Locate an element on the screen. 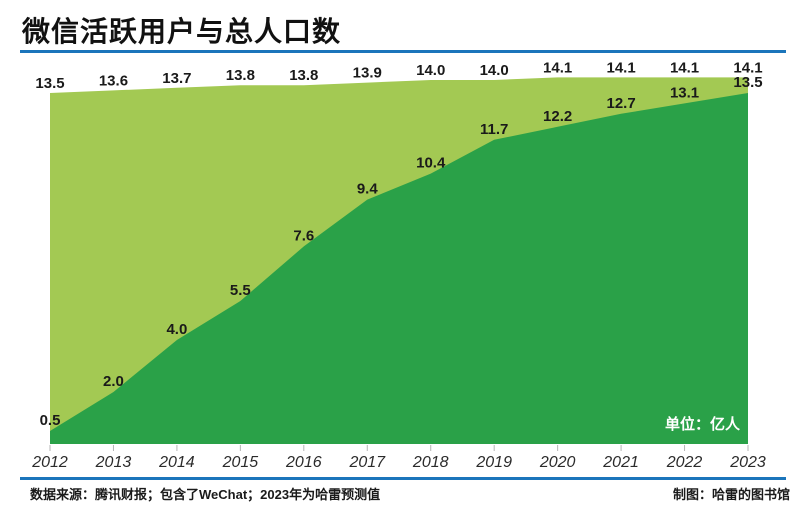  population-value-label: 13.7 is located at coordinates (176, 78).